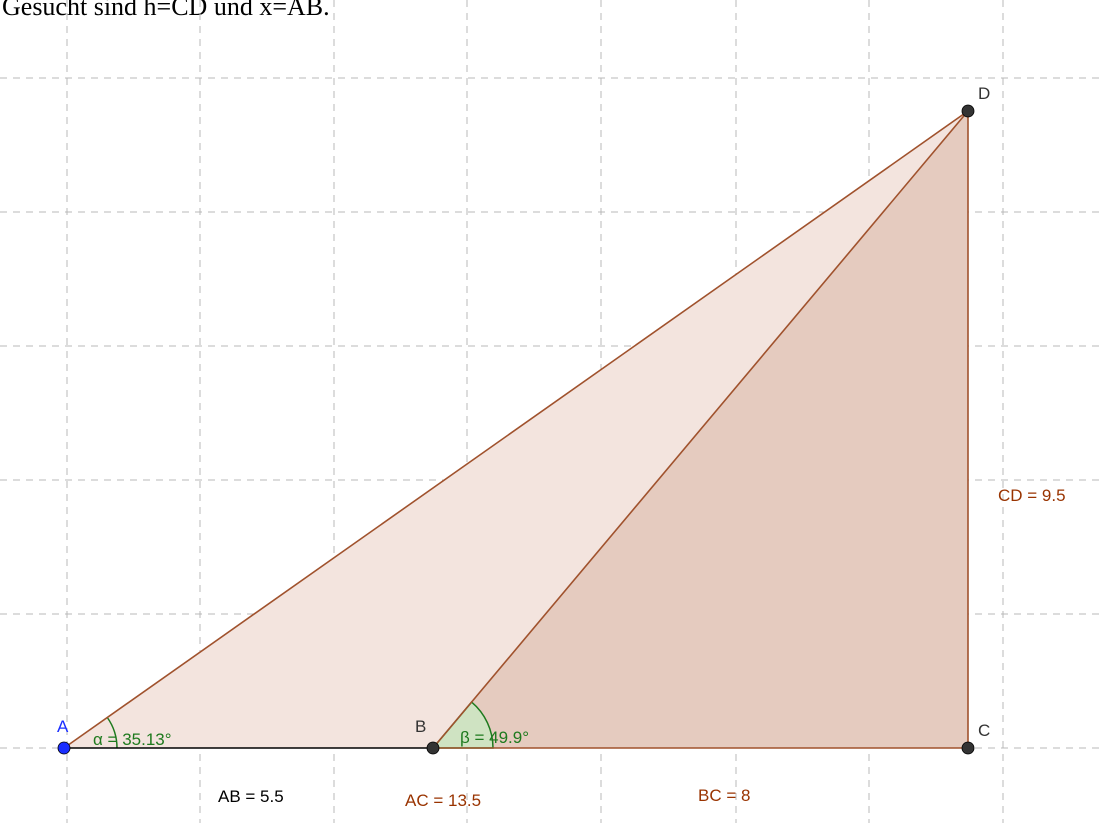 The image size is (1101, 823). I want to click on point-D, so click(968, 111).